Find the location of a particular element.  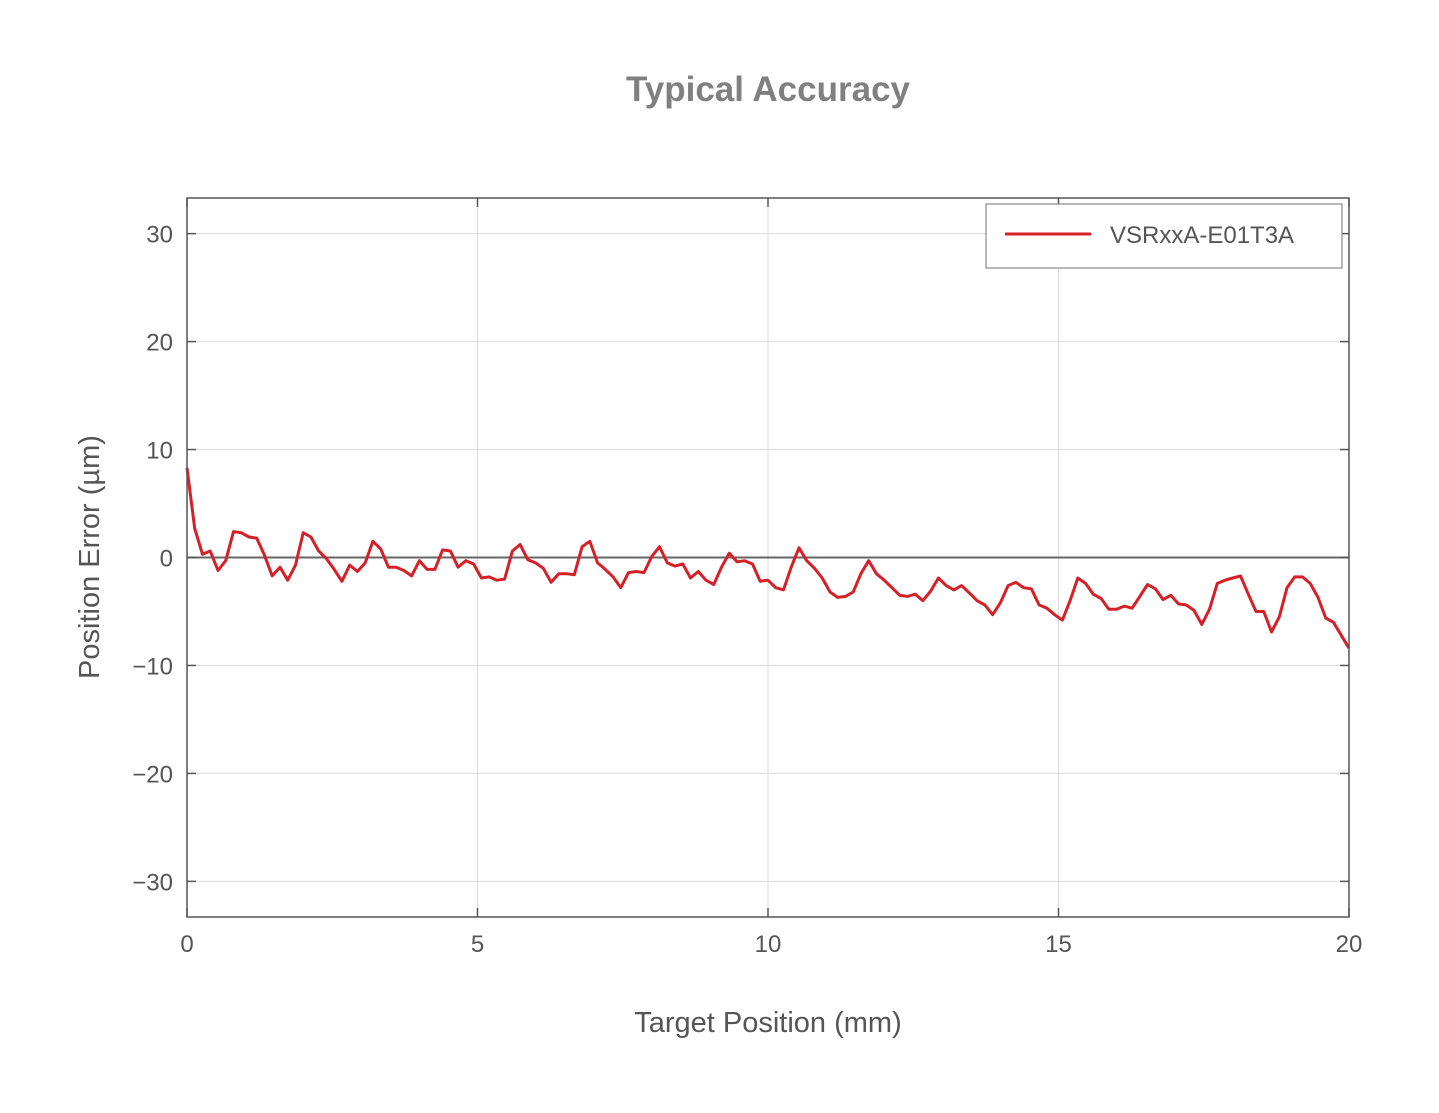

legend-label: VSRxxA-E01T3A is located at coordinates (1202, 235).